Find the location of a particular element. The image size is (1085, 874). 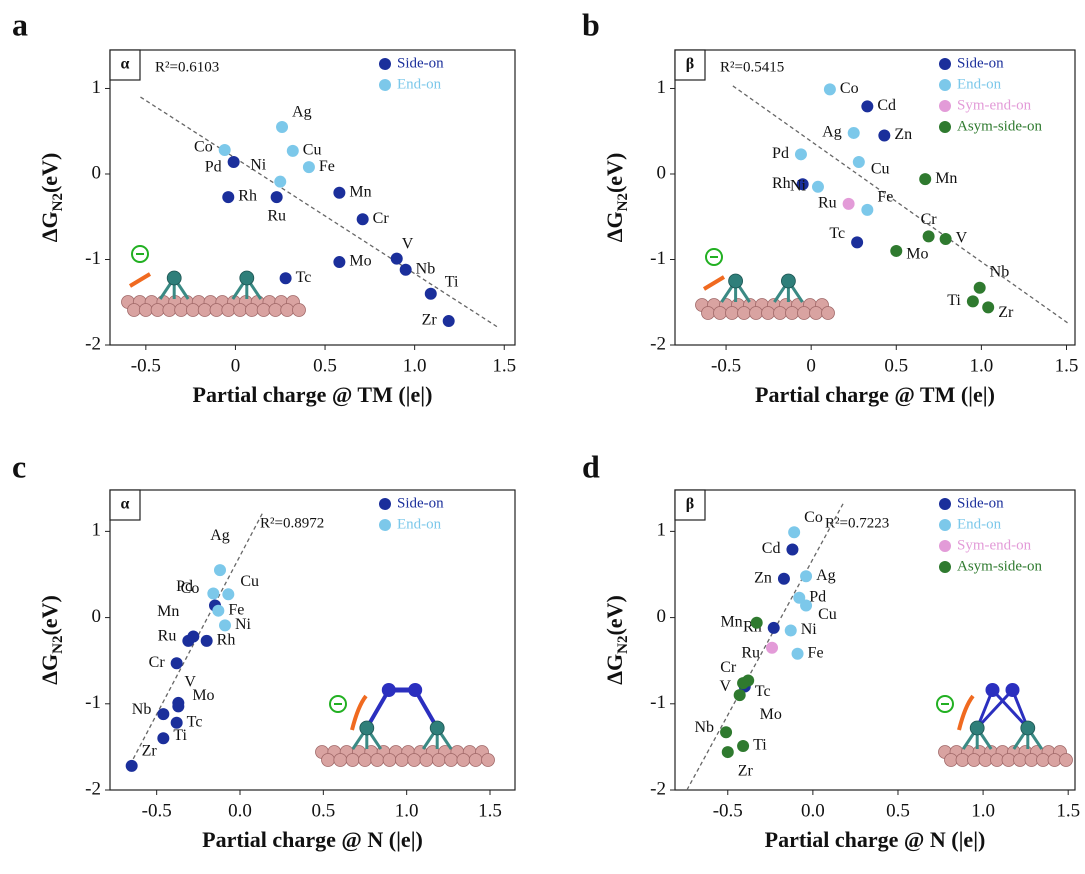

point-label: Ru is located at coordinates (167, 636).